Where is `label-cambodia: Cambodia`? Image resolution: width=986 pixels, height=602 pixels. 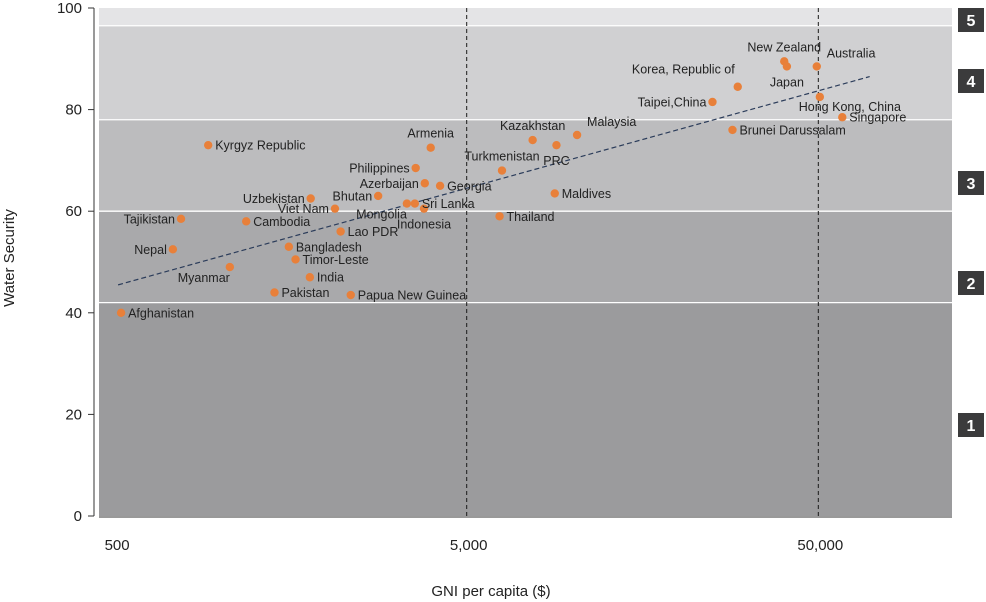 label-cambodia: Cambodia is located at coordinates (281, 222).